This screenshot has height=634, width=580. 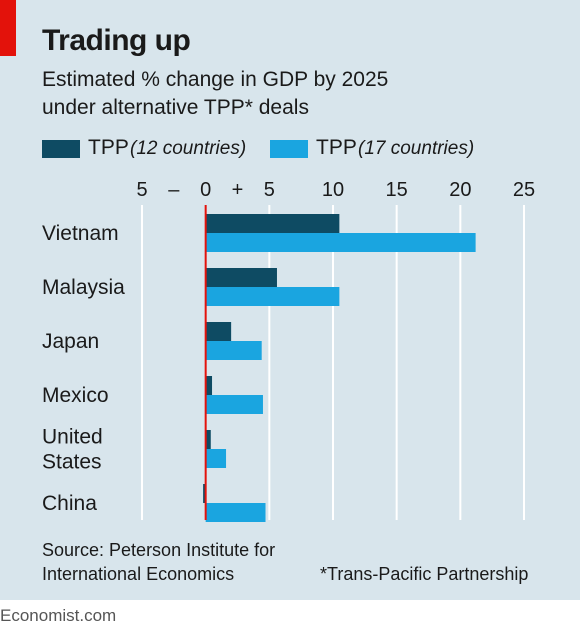 I want to click on category-label-0-0: Vietnam, so click(x=80, y=233).